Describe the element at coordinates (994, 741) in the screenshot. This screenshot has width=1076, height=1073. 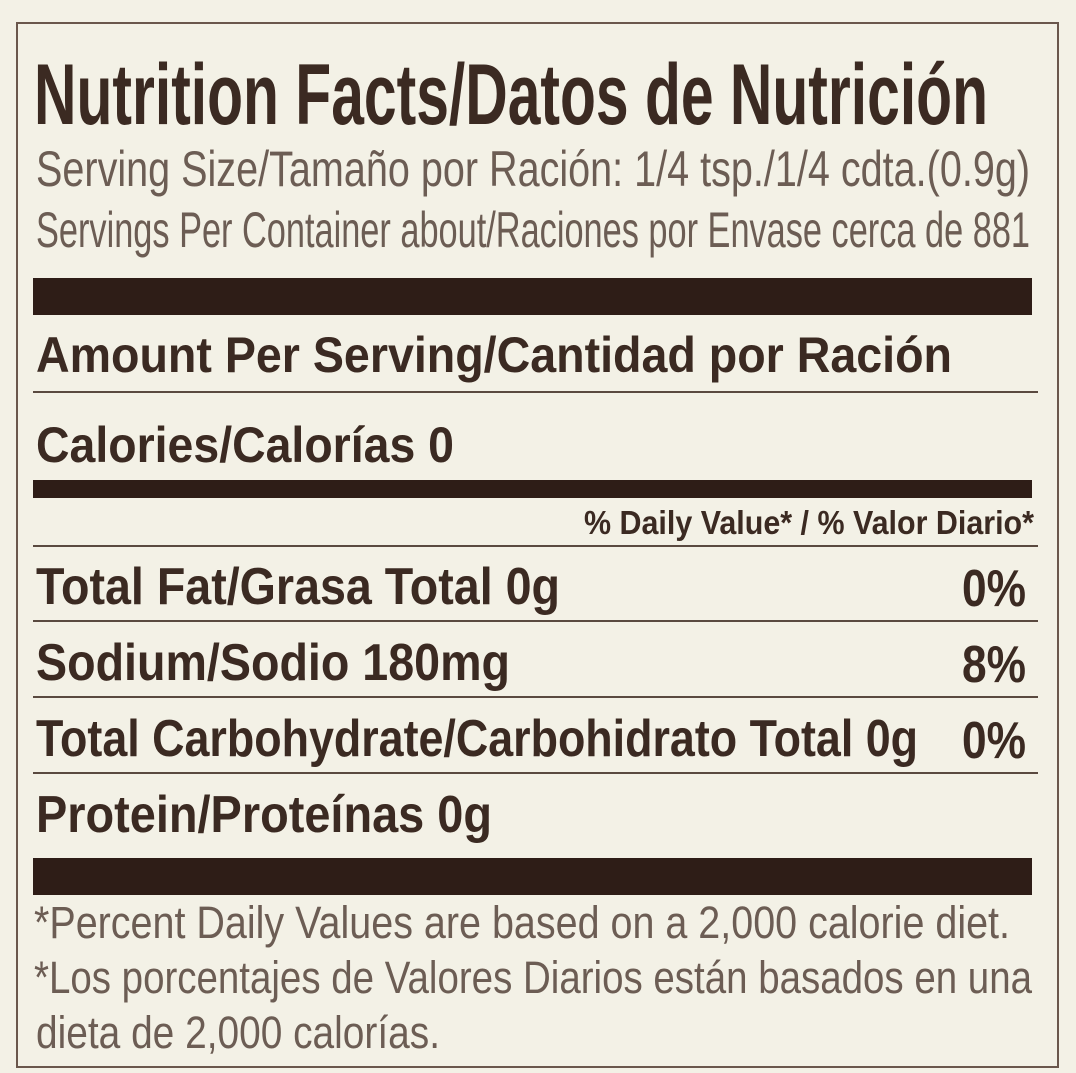
I see `dv-total-carbohydrate: 0%` at that location.